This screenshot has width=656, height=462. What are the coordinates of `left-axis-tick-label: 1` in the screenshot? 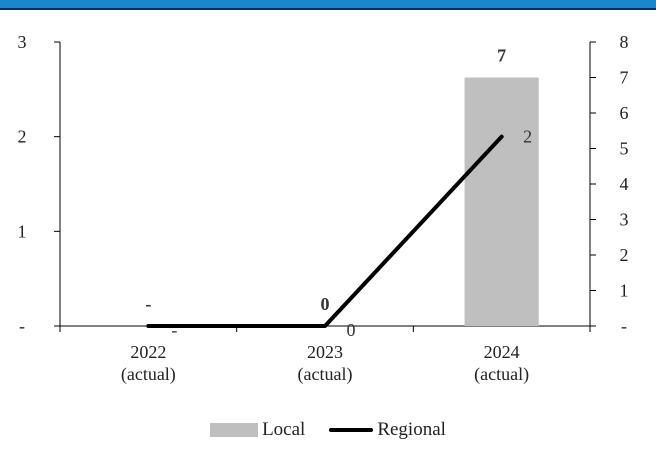 It's located at (22, 231).